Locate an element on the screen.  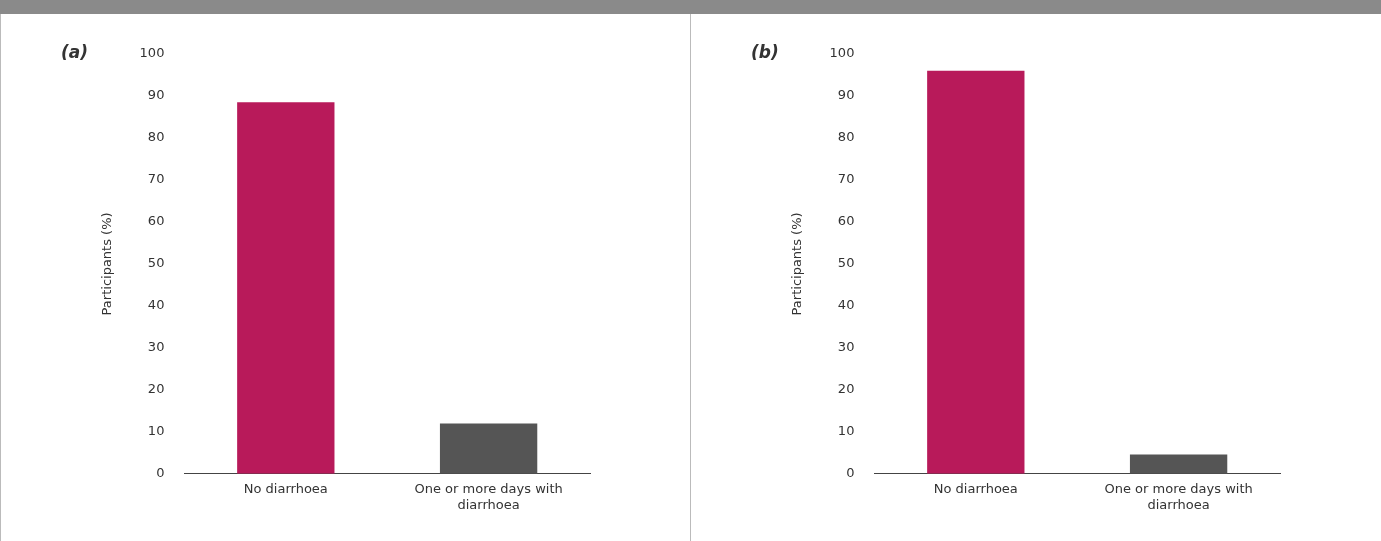
chart-title: (a) is located at coordinates (75, 52).